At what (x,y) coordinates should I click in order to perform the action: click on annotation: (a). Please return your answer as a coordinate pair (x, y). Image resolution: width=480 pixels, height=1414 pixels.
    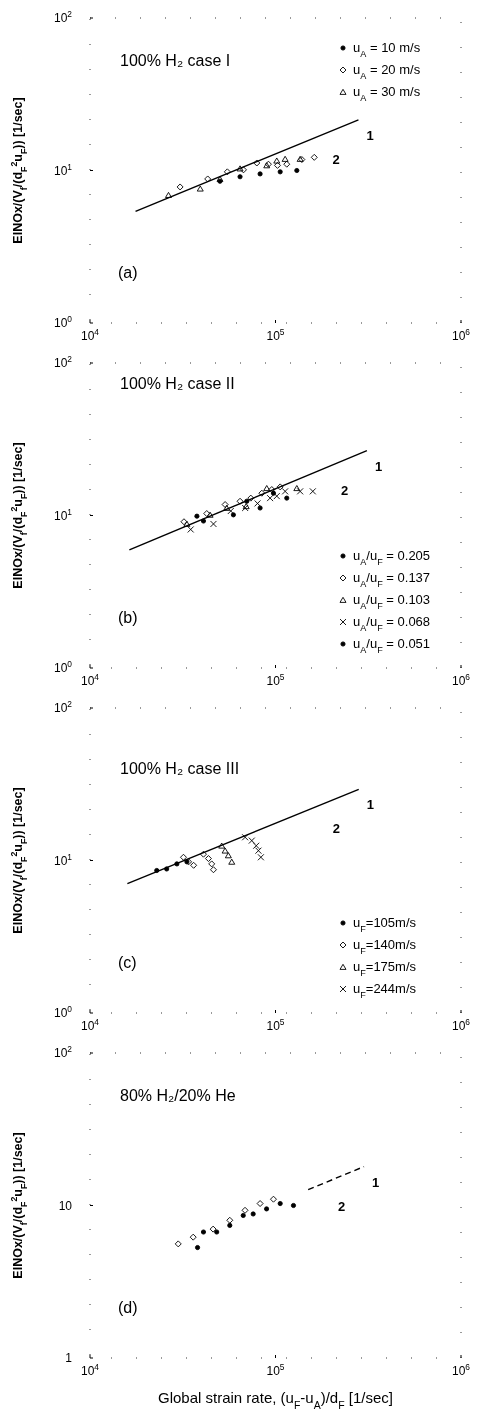
    Looking at the image, I should click on (128, 272).